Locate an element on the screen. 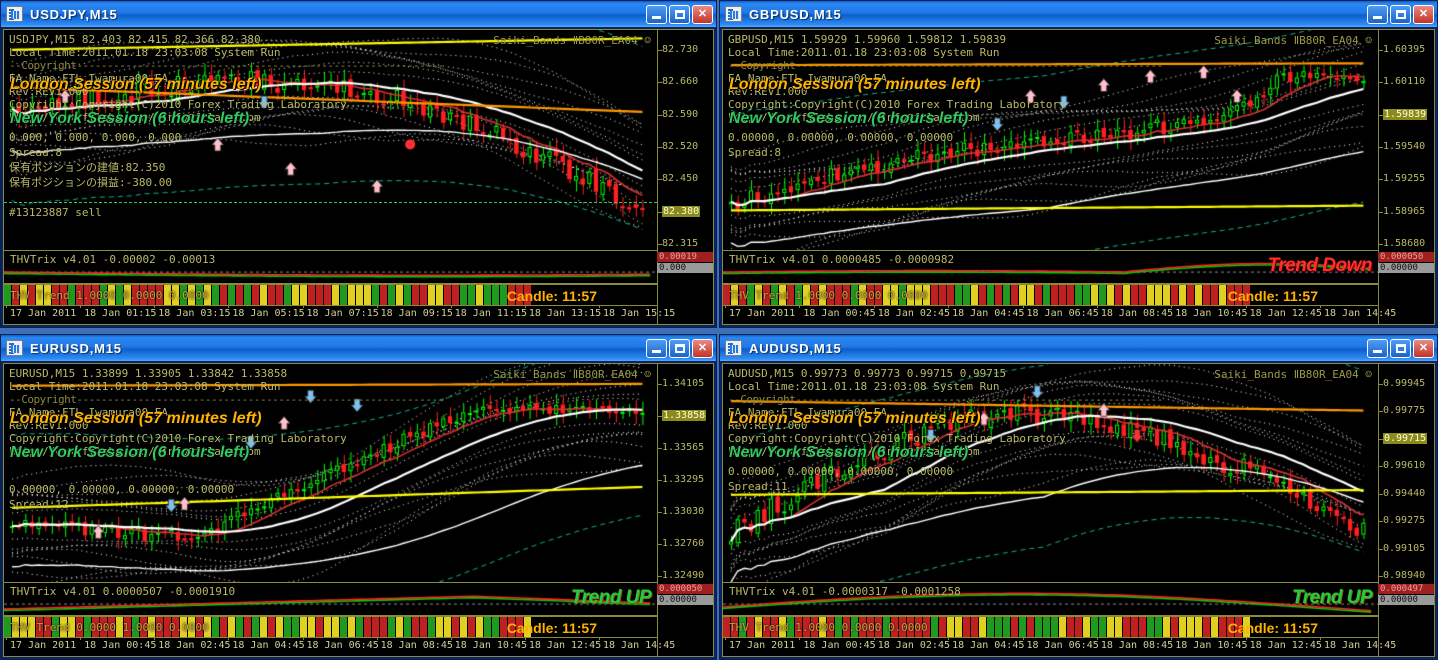 This screenshot has height=660, width=1438. histogram-bars is located at coordinates (1050, 627).